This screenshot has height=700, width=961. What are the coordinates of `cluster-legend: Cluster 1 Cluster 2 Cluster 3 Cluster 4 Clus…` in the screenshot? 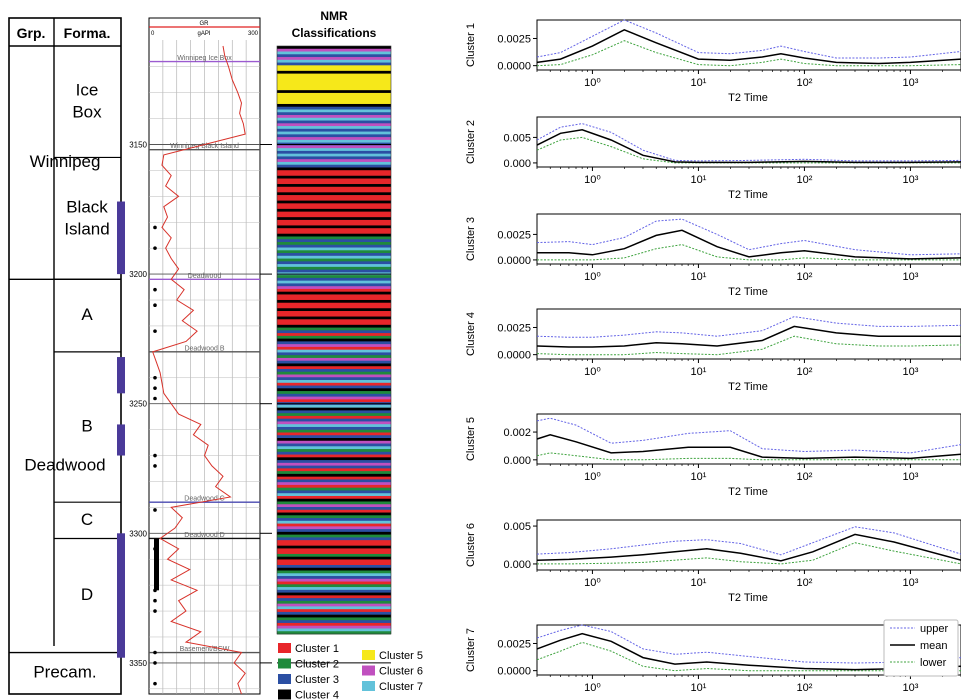 It's located at (350, 671).